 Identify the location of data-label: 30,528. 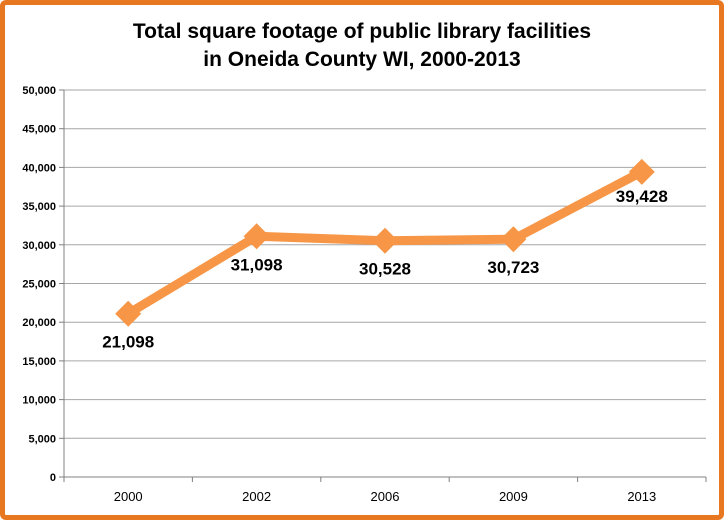
(385, 269).